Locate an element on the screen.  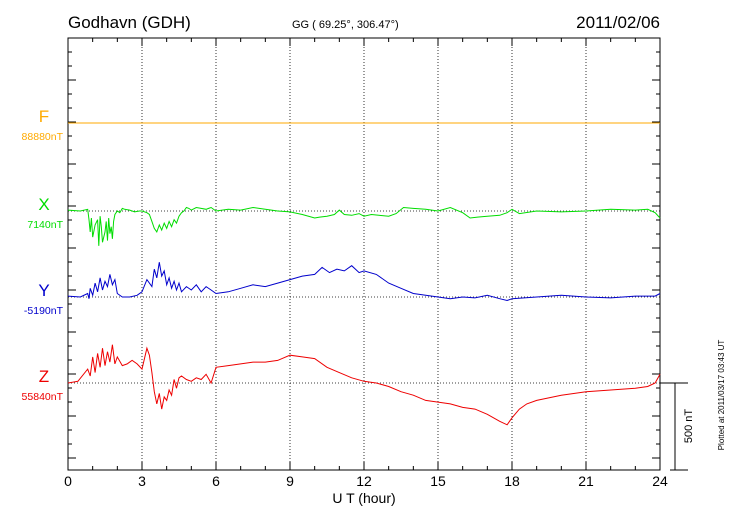
plot-date: 2011/02/06 is located at coordinates (618, 22).